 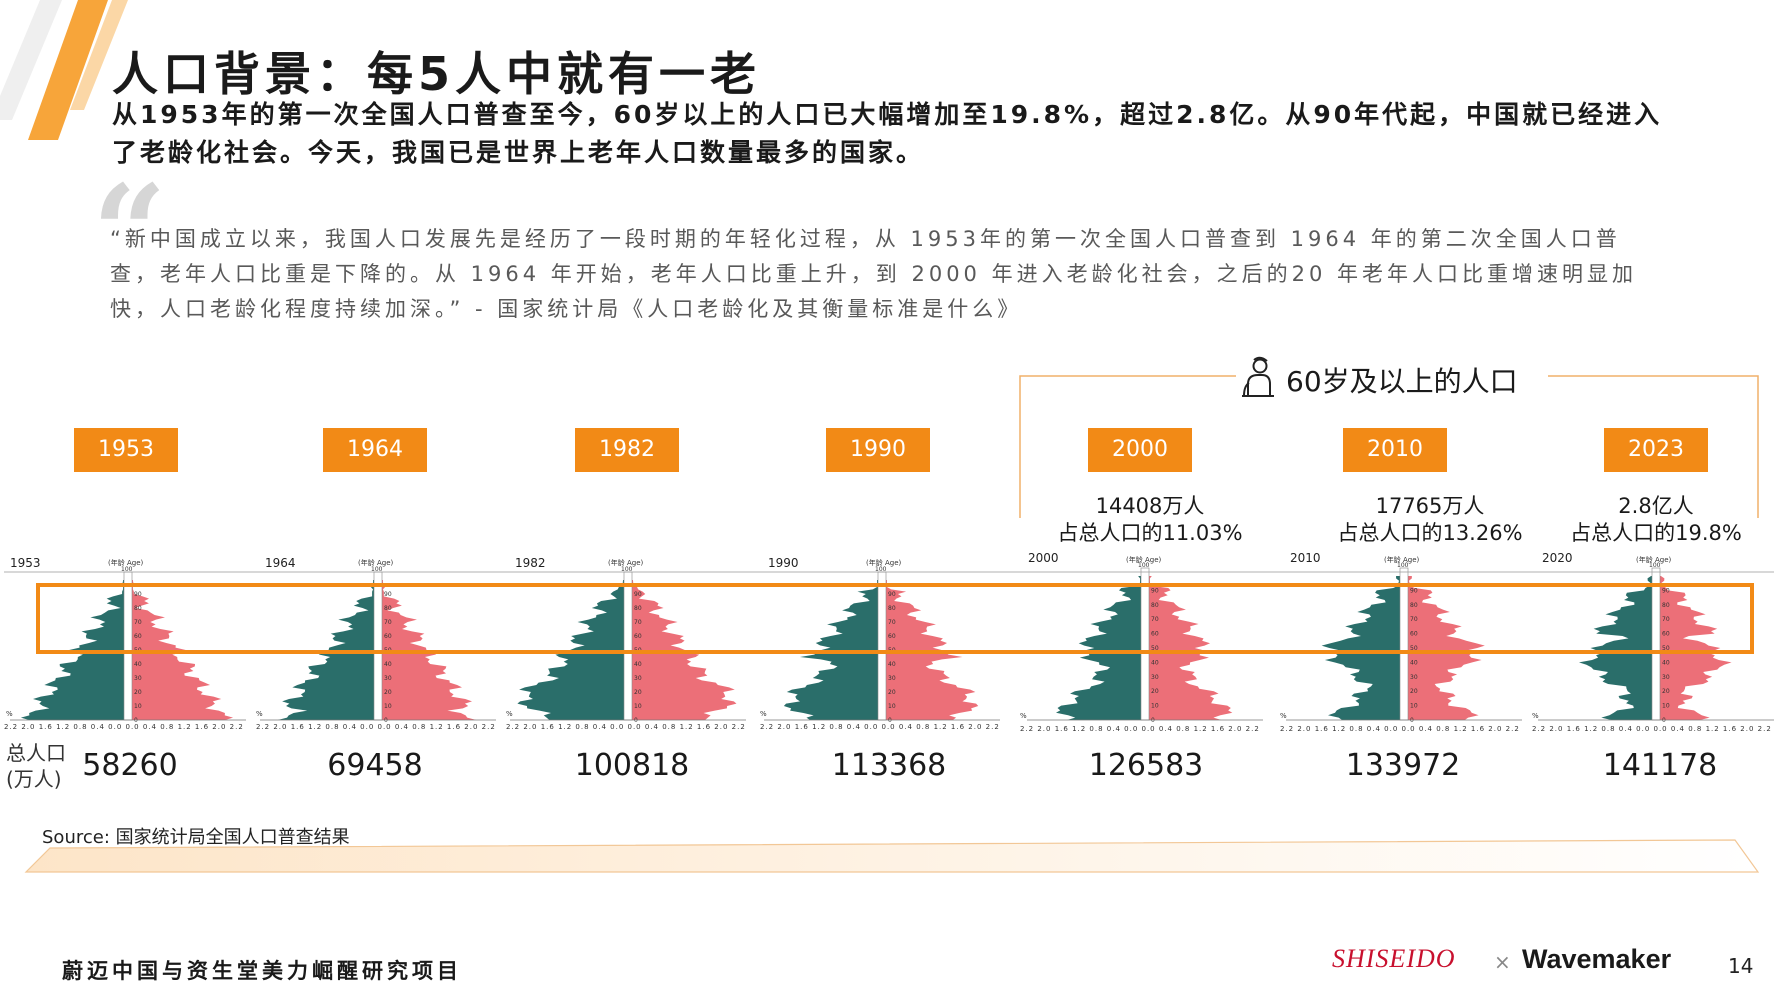 I want to click on pct-symbol-1964: %, so click(x=259, y=714).